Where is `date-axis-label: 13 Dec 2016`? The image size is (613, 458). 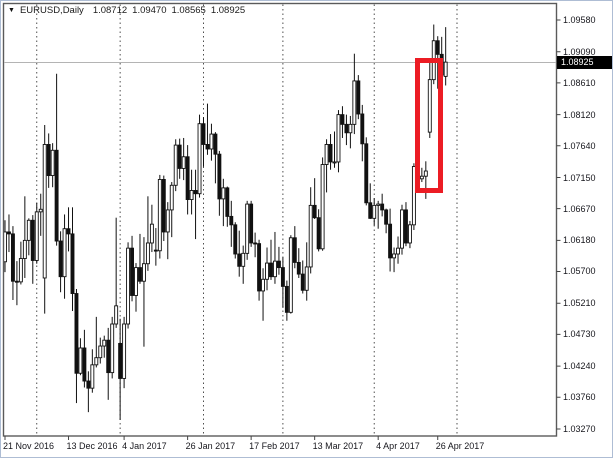
date-axis-label: 13 Dec 2016 is located at coordinates (92, 446).